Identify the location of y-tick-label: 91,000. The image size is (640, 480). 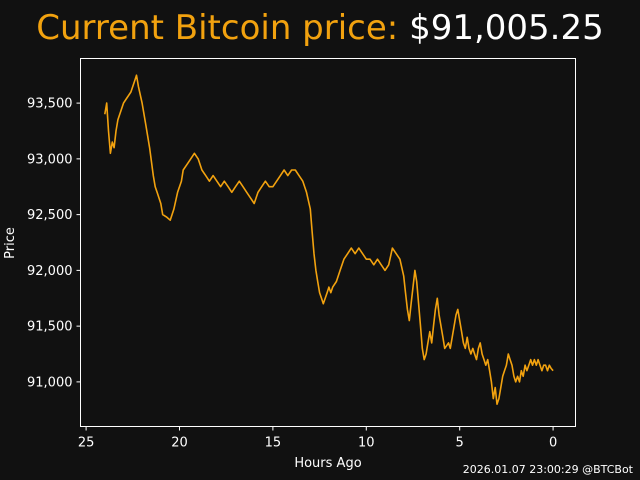
(50, 382).